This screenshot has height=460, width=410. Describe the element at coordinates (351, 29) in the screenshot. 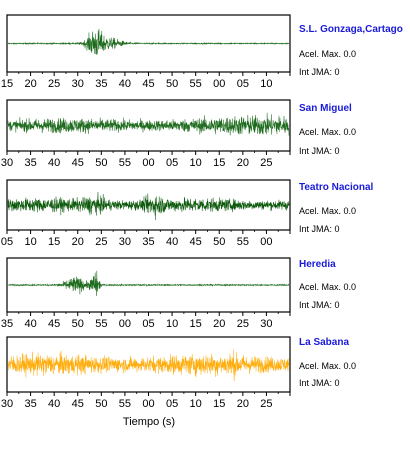

I see `station-name-1: S.L. Gonzaga,Cartago` at that location.